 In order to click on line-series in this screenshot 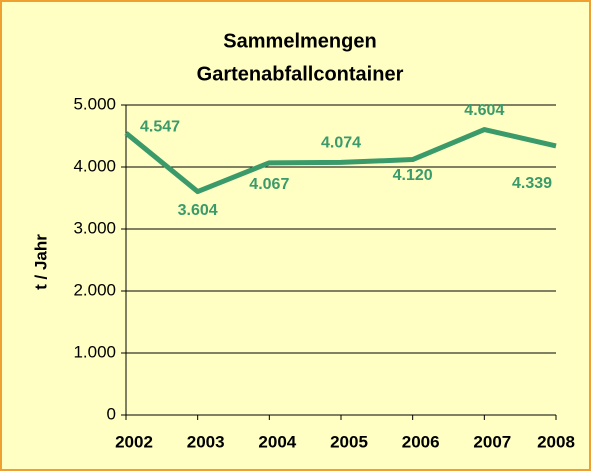, I will do `click(340, 161)`.